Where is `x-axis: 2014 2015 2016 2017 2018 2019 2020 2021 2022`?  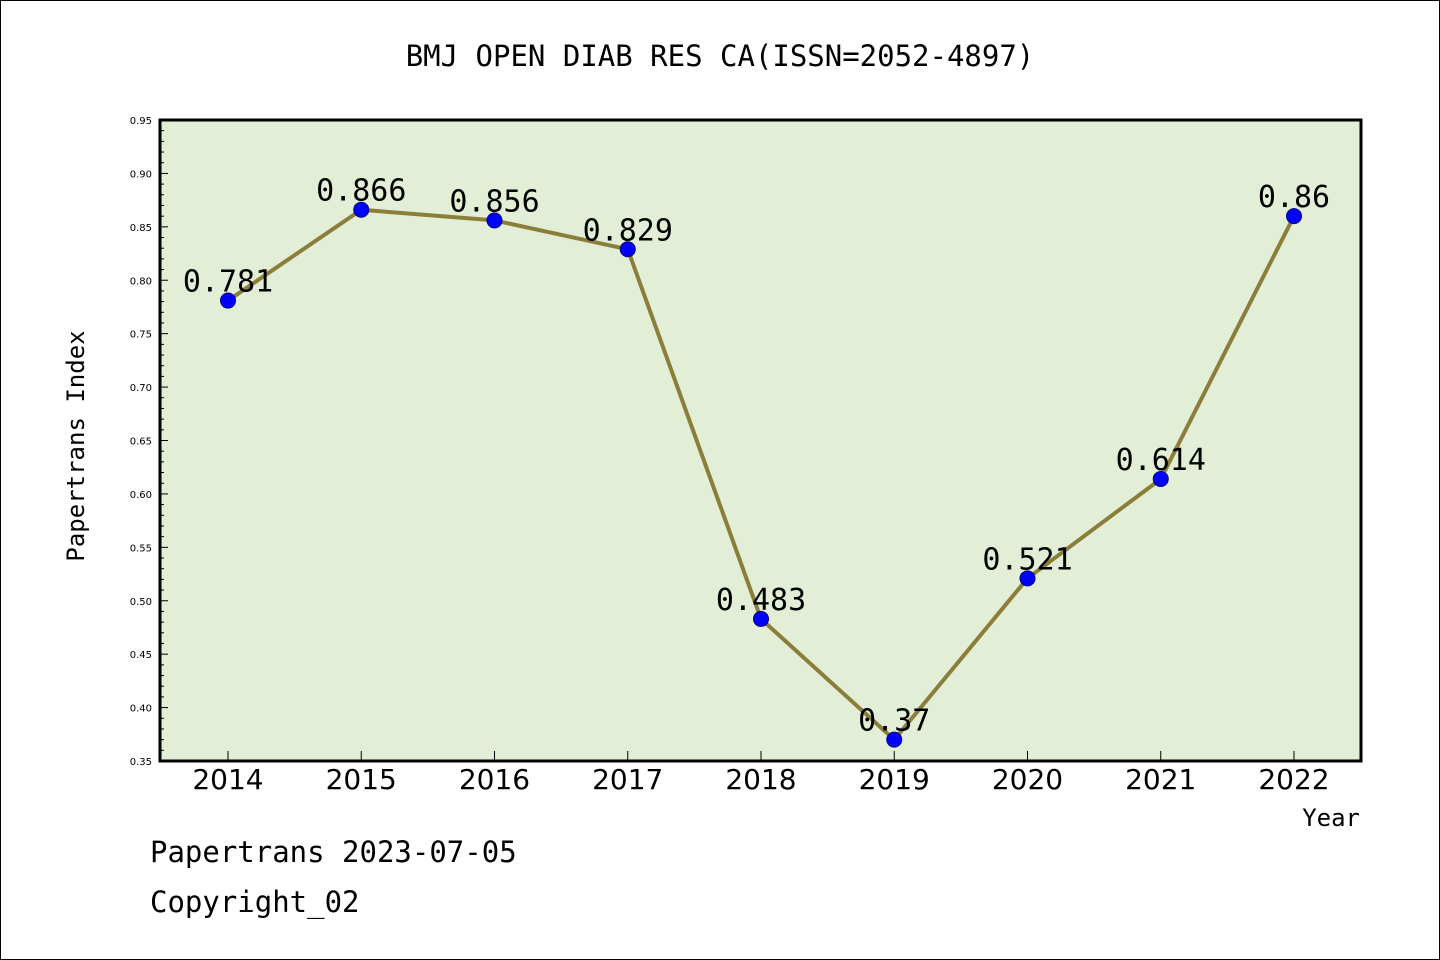 x-axis: 2014 2015 2016 2017 2018 2019 2020 2021 2022 is located at coordinates (761, 773).